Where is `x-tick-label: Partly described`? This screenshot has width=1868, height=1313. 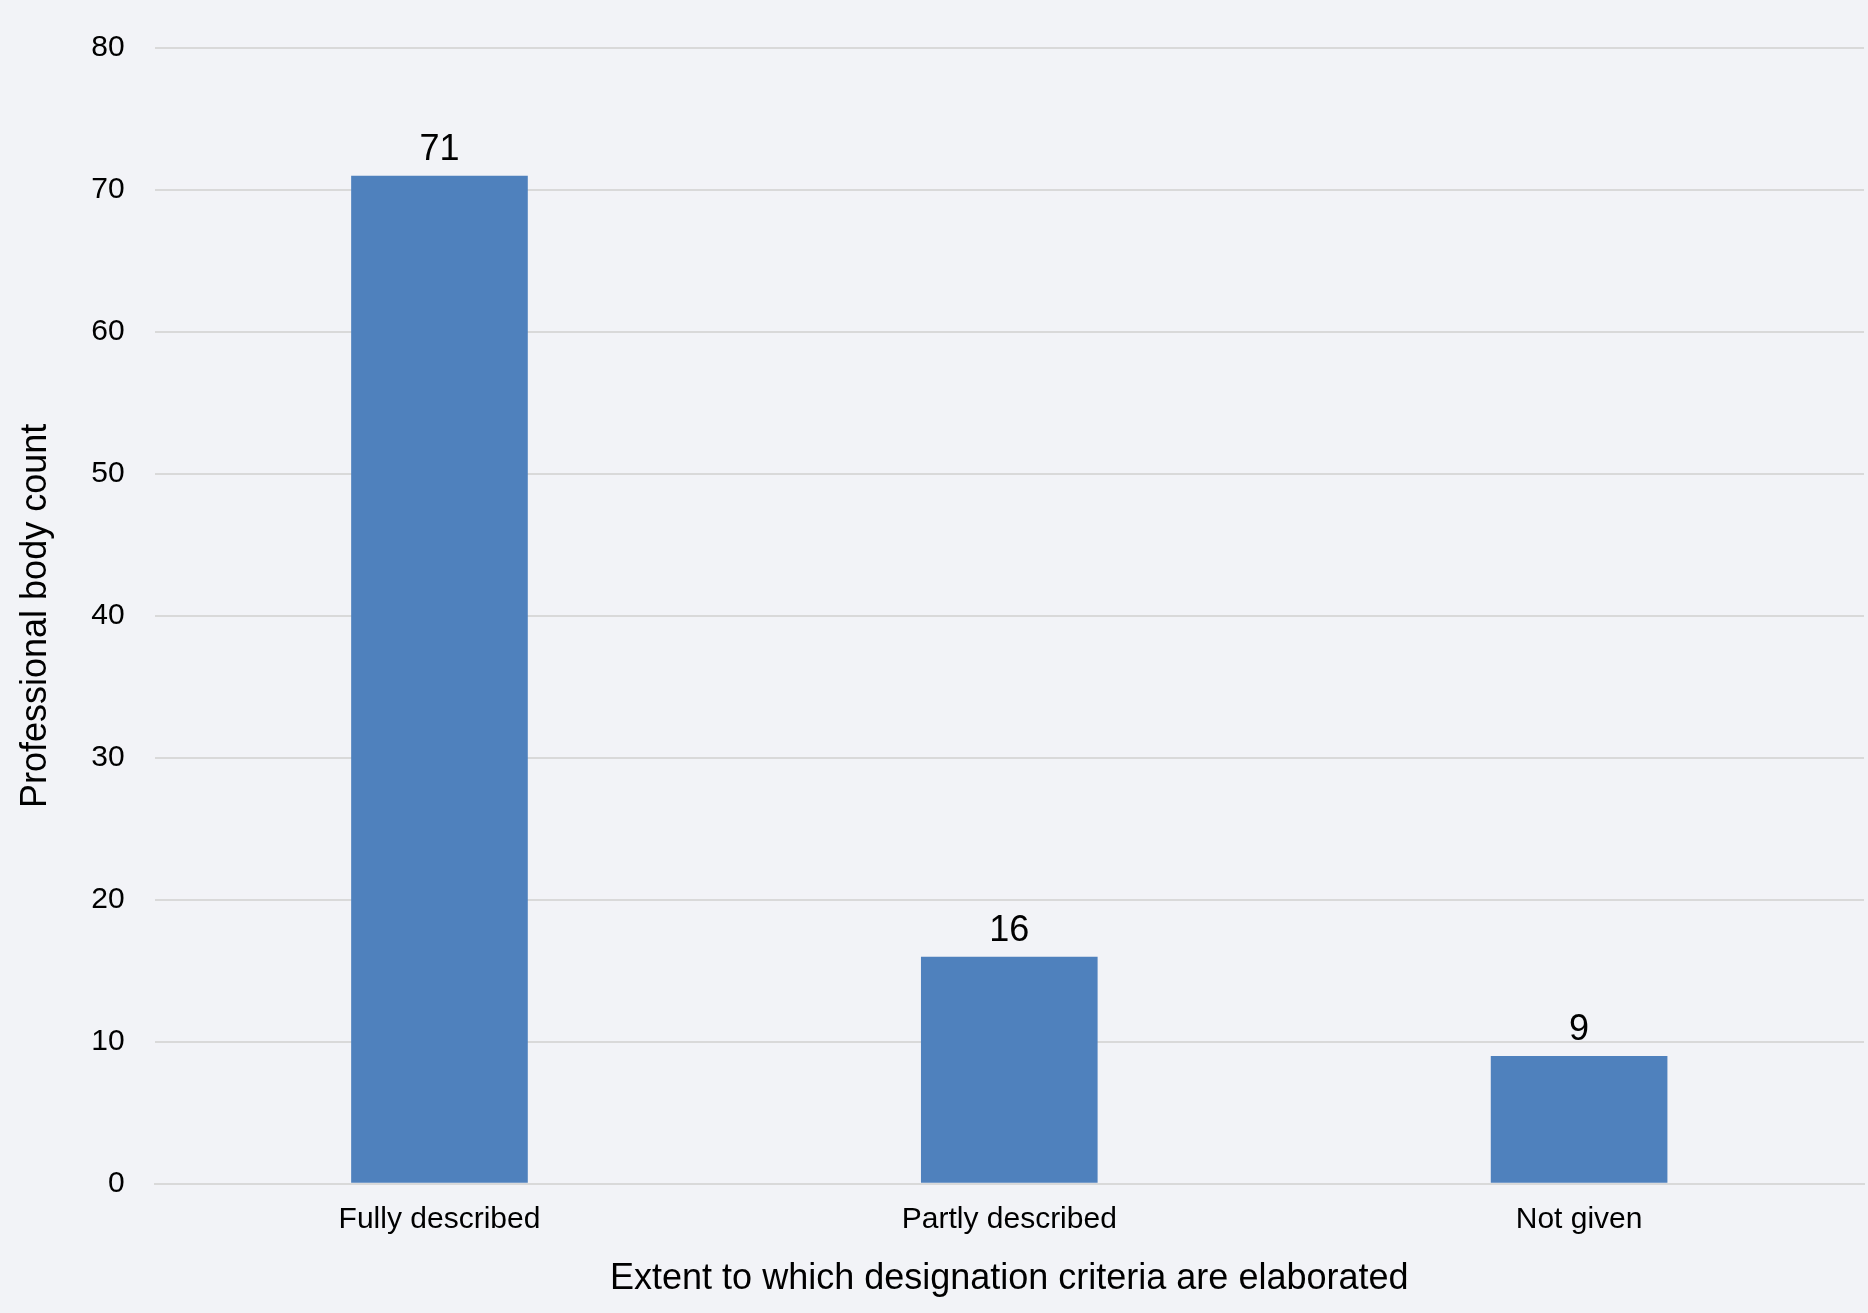 x-tick-label: Partly described is located at coordinates (1009, 1218).